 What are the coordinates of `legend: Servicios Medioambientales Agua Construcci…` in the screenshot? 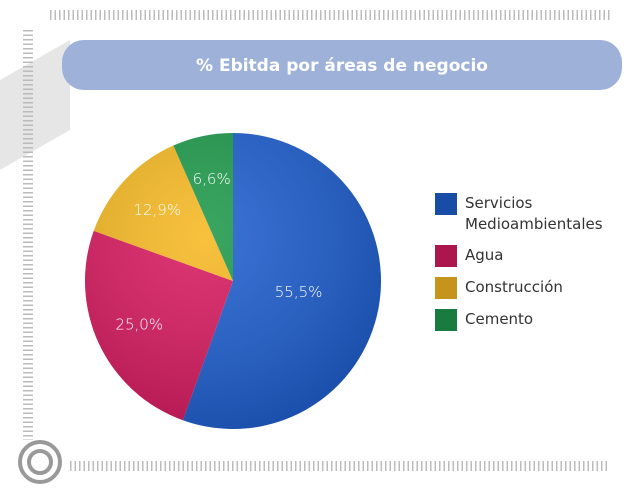 It's located at (525, 267).